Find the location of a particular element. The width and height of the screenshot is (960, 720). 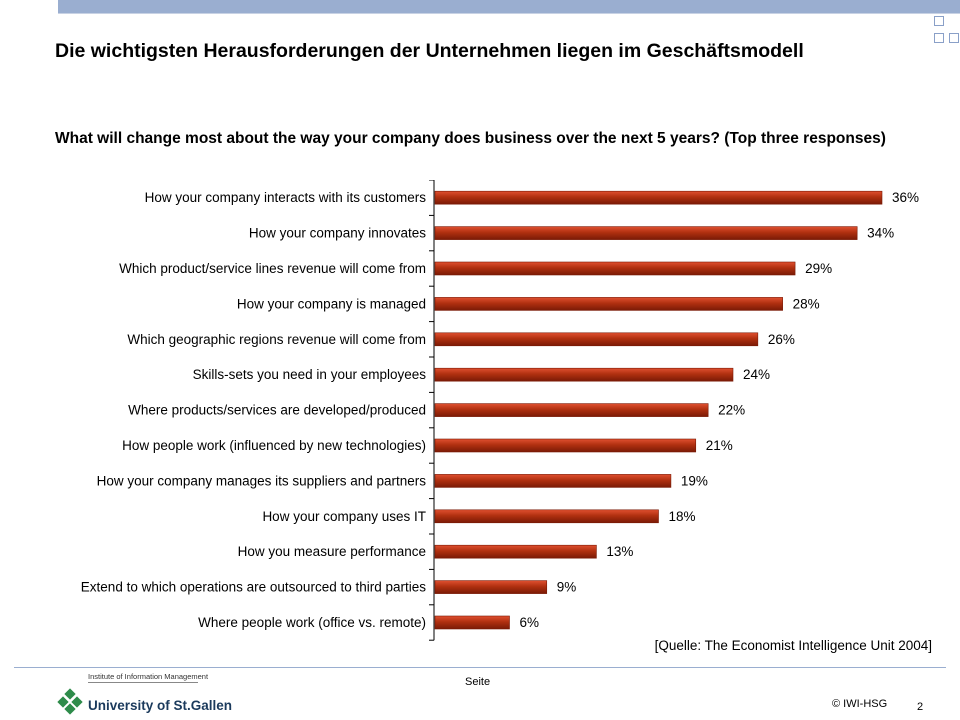

category-label: How your company uses IT is located at coordinates (344, 516).